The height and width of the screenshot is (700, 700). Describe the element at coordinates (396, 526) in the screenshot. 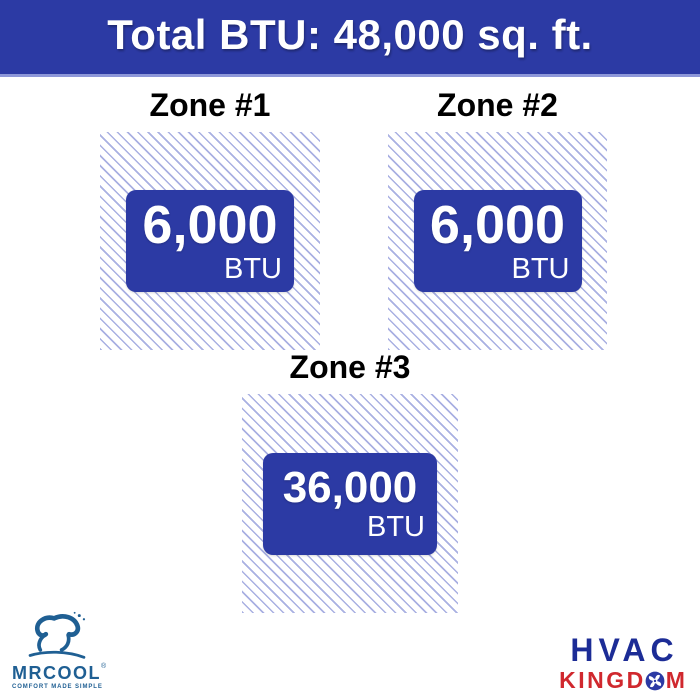

I see `zone-3-btu-unit: BTU` at that location.